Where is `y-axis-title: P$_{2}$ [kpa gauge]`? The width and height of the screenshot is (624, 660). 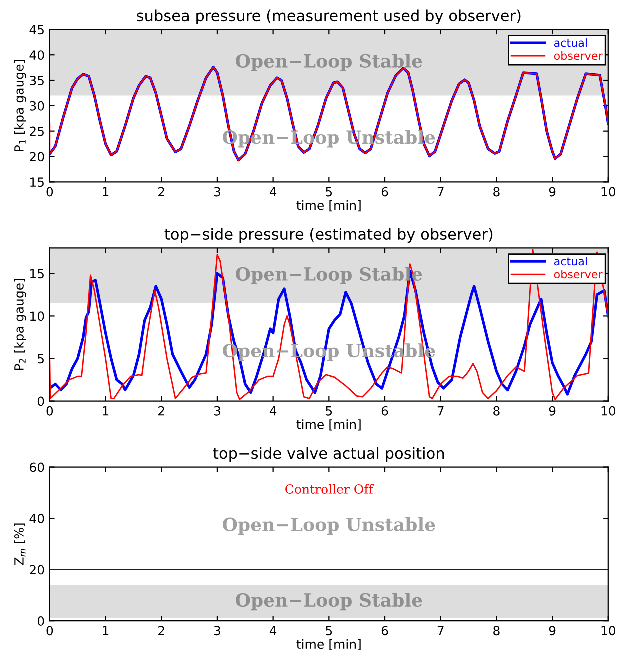 y-axis-title: P$_{2}$ [kpa gauge] is located at coordinates (20, 324).